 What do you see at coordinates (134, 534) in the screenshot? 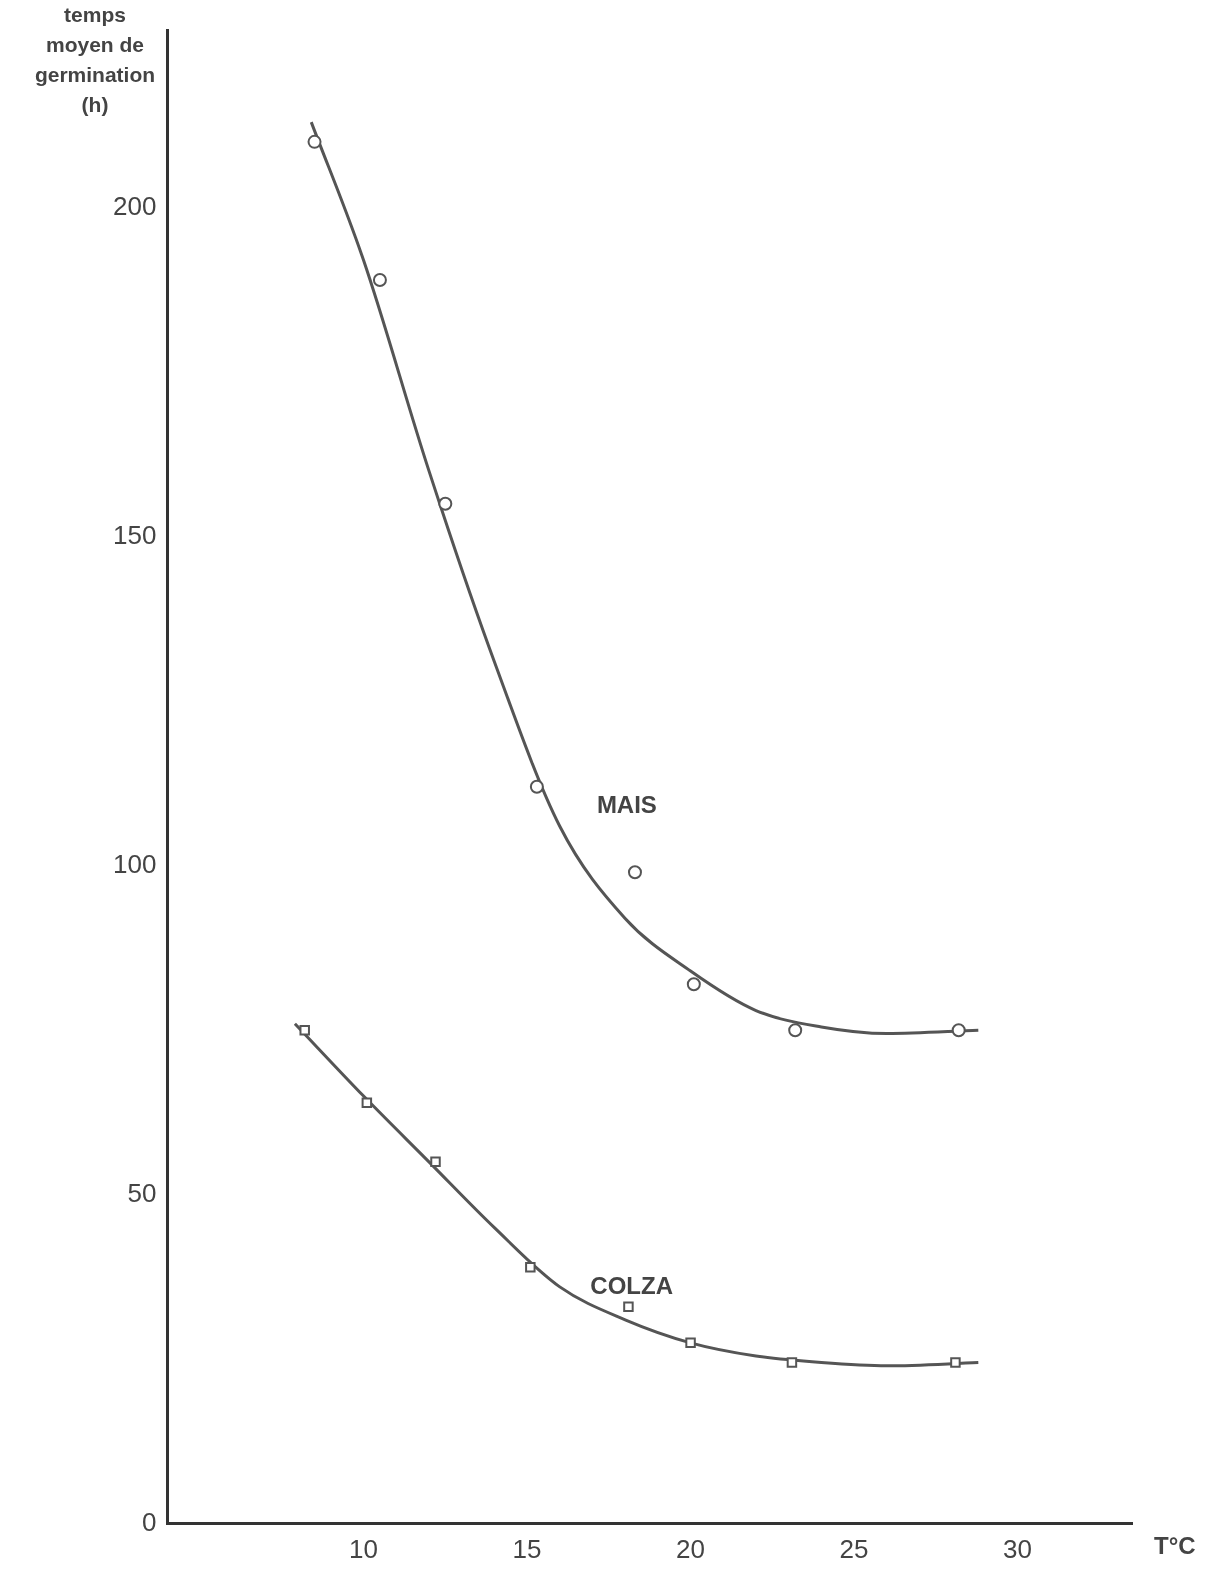
I see `y-tick-label: 150` at bounding box center [134, 534].